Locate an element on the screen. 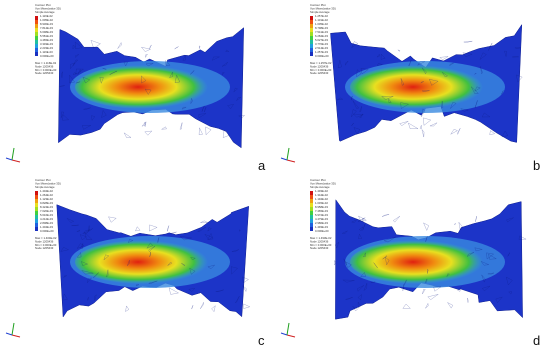 This screenshot has width=550, height=349. legend-level: 1.257E-02 is located at coordinates (321, 16).